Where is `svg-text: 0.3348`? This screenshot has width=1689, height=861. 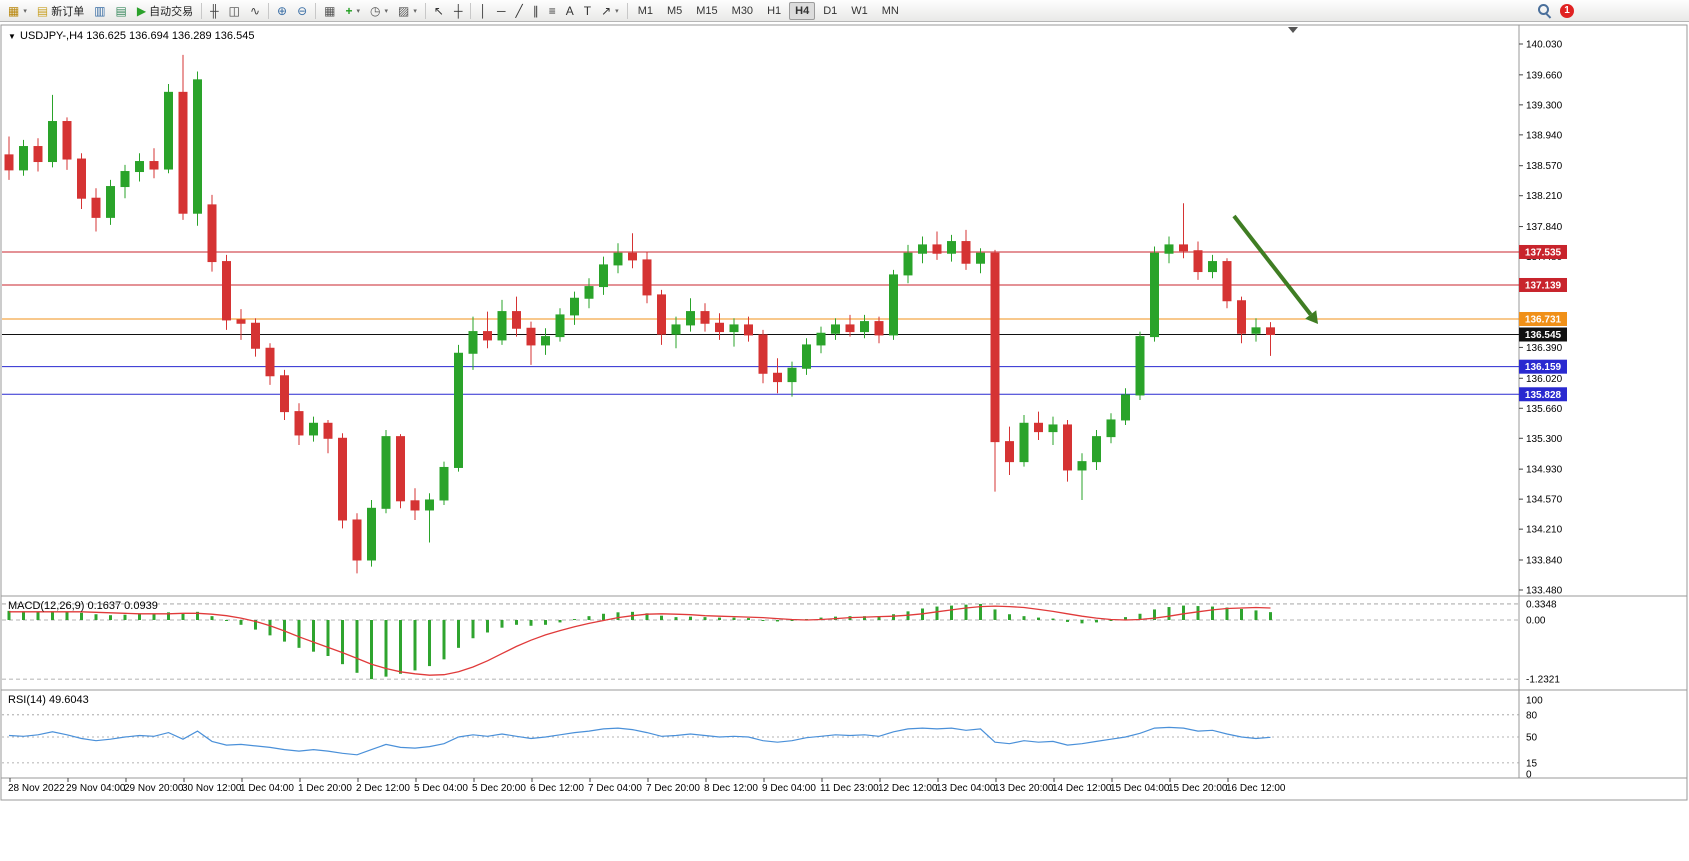
svg-text: 0.3348 is located at coordinates (1541, 604).